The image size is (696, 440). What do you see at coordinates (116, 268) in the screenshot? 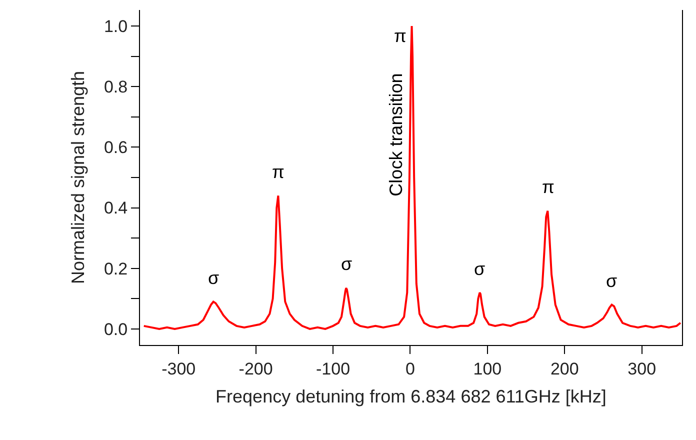
I see `y-tick-label: 0.2` at bounding box center [116, 268].